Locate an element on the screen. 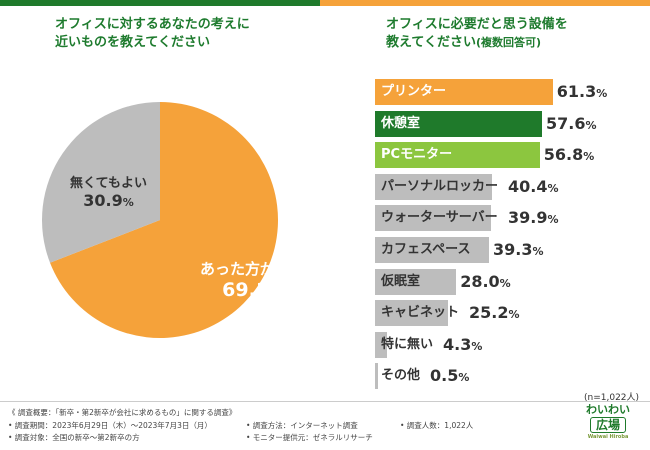  bar-label: プリンター is located at coordinates (414, 91).